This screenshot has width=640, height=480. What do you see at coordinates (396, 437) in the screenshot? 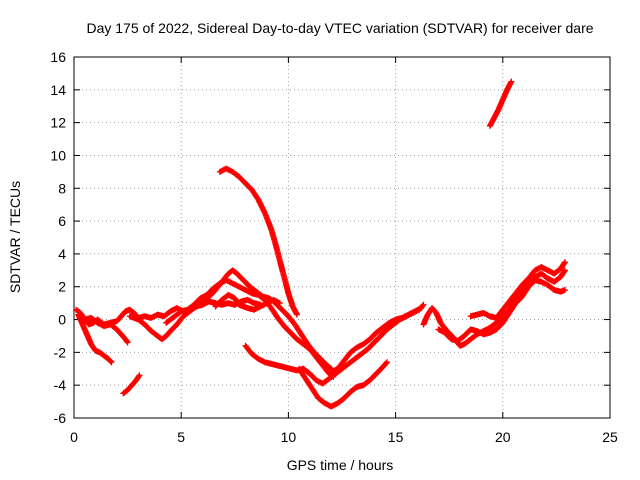
I see `x-tick-label: 15` at bounding box center [396, 437].